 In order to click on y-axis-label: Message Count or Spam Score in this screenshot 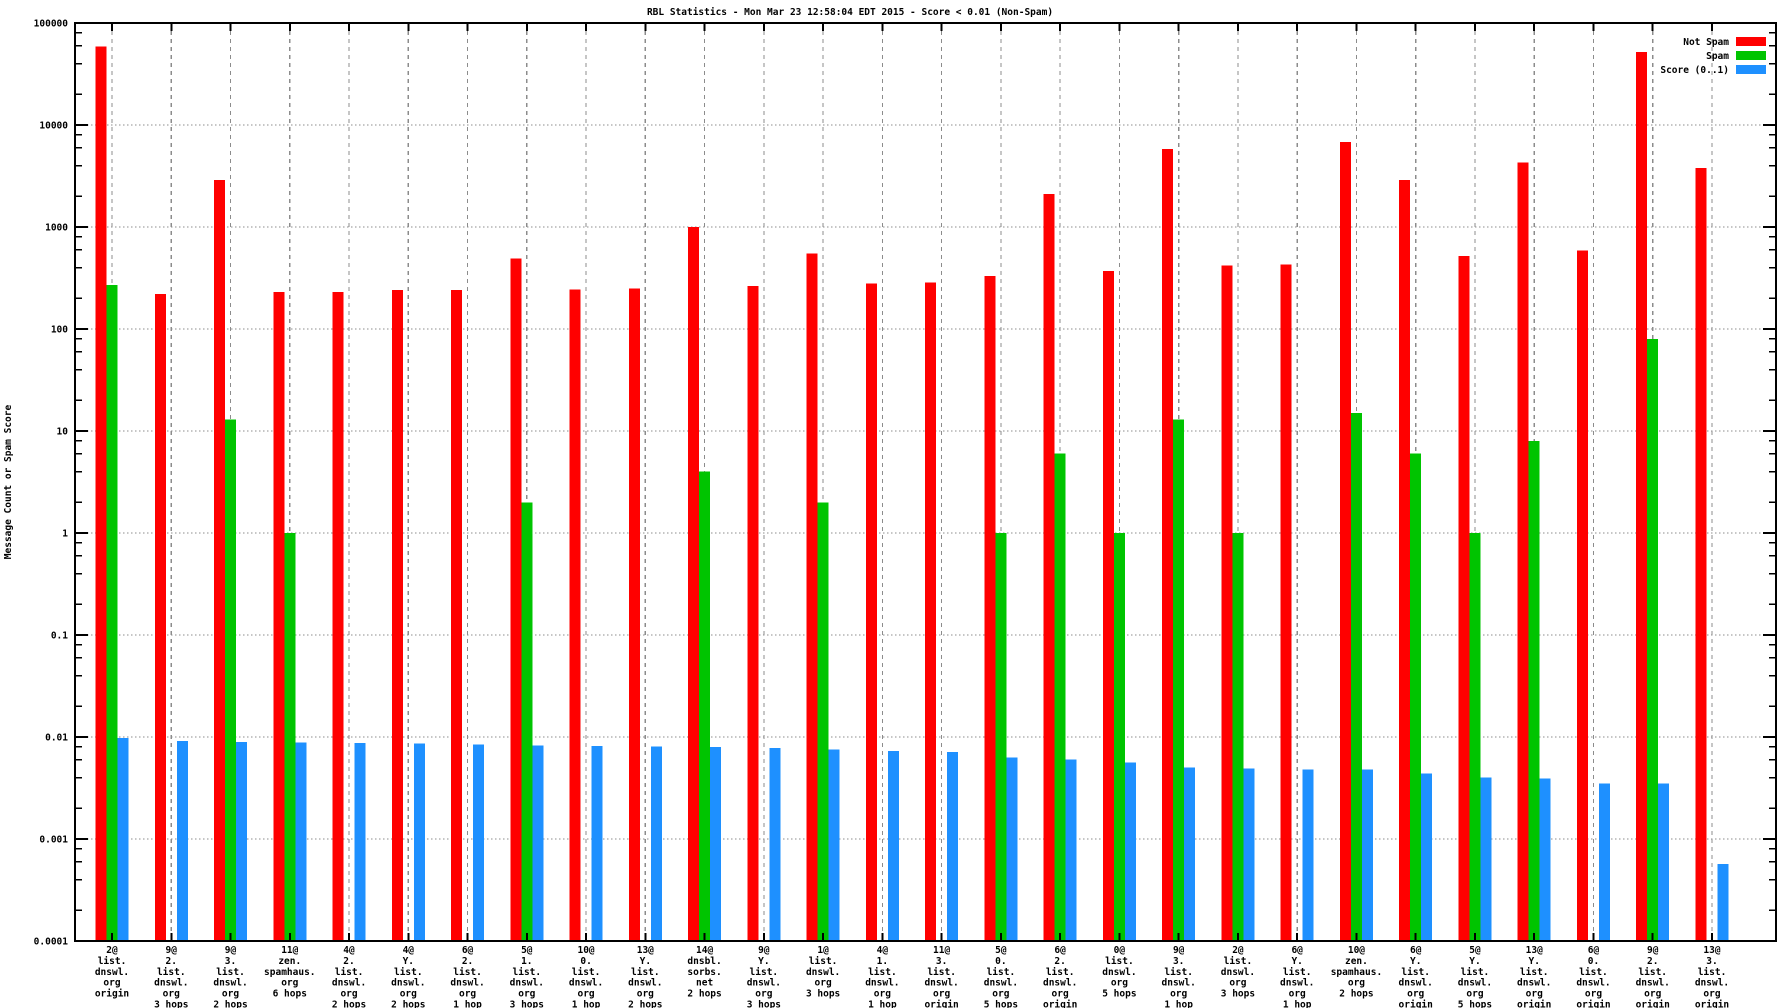, I will do `click(8, 482)`.